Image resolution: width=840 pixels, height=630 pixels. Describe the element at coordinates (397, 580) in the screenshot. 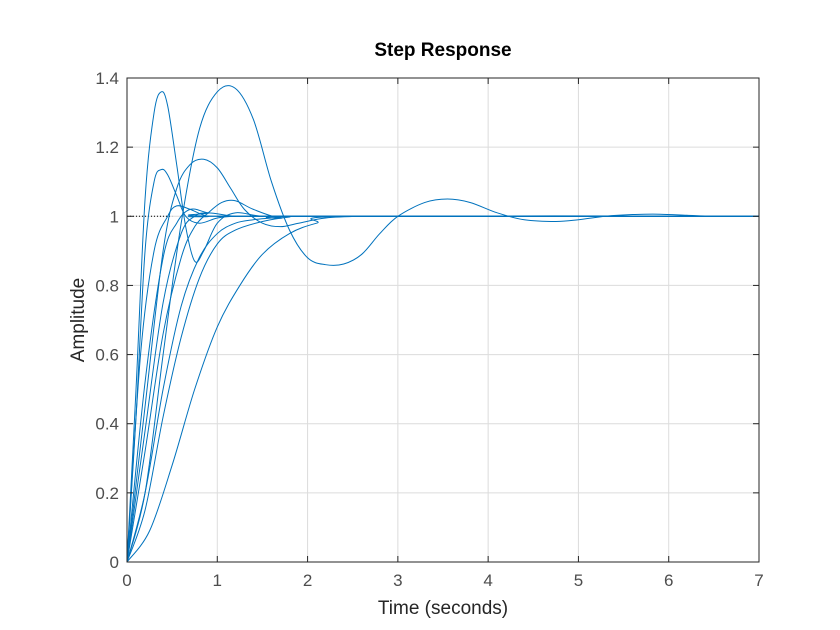

I see `x-tick-label: 3` at that location.